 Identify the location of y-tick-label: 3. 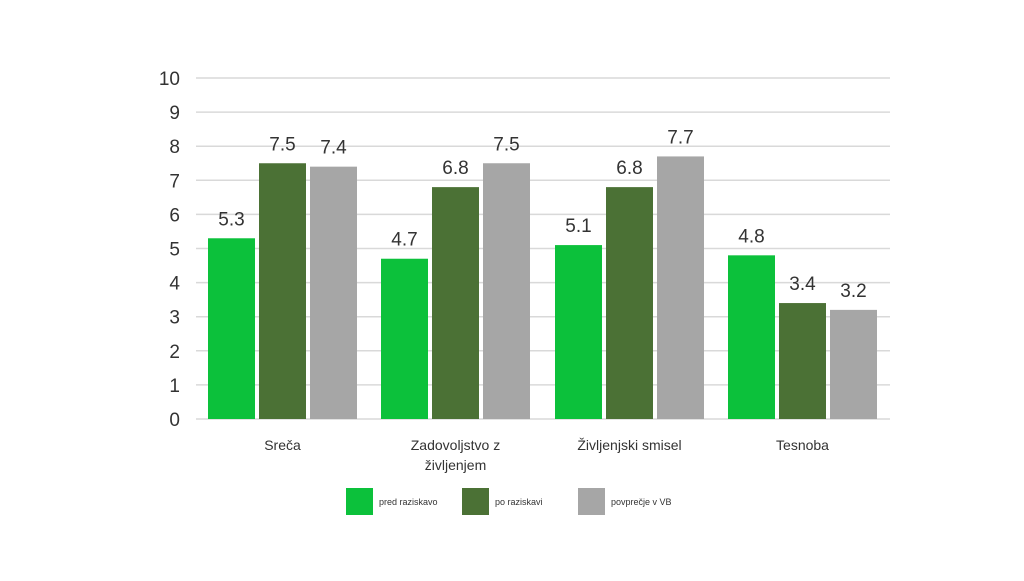
(174, 318).